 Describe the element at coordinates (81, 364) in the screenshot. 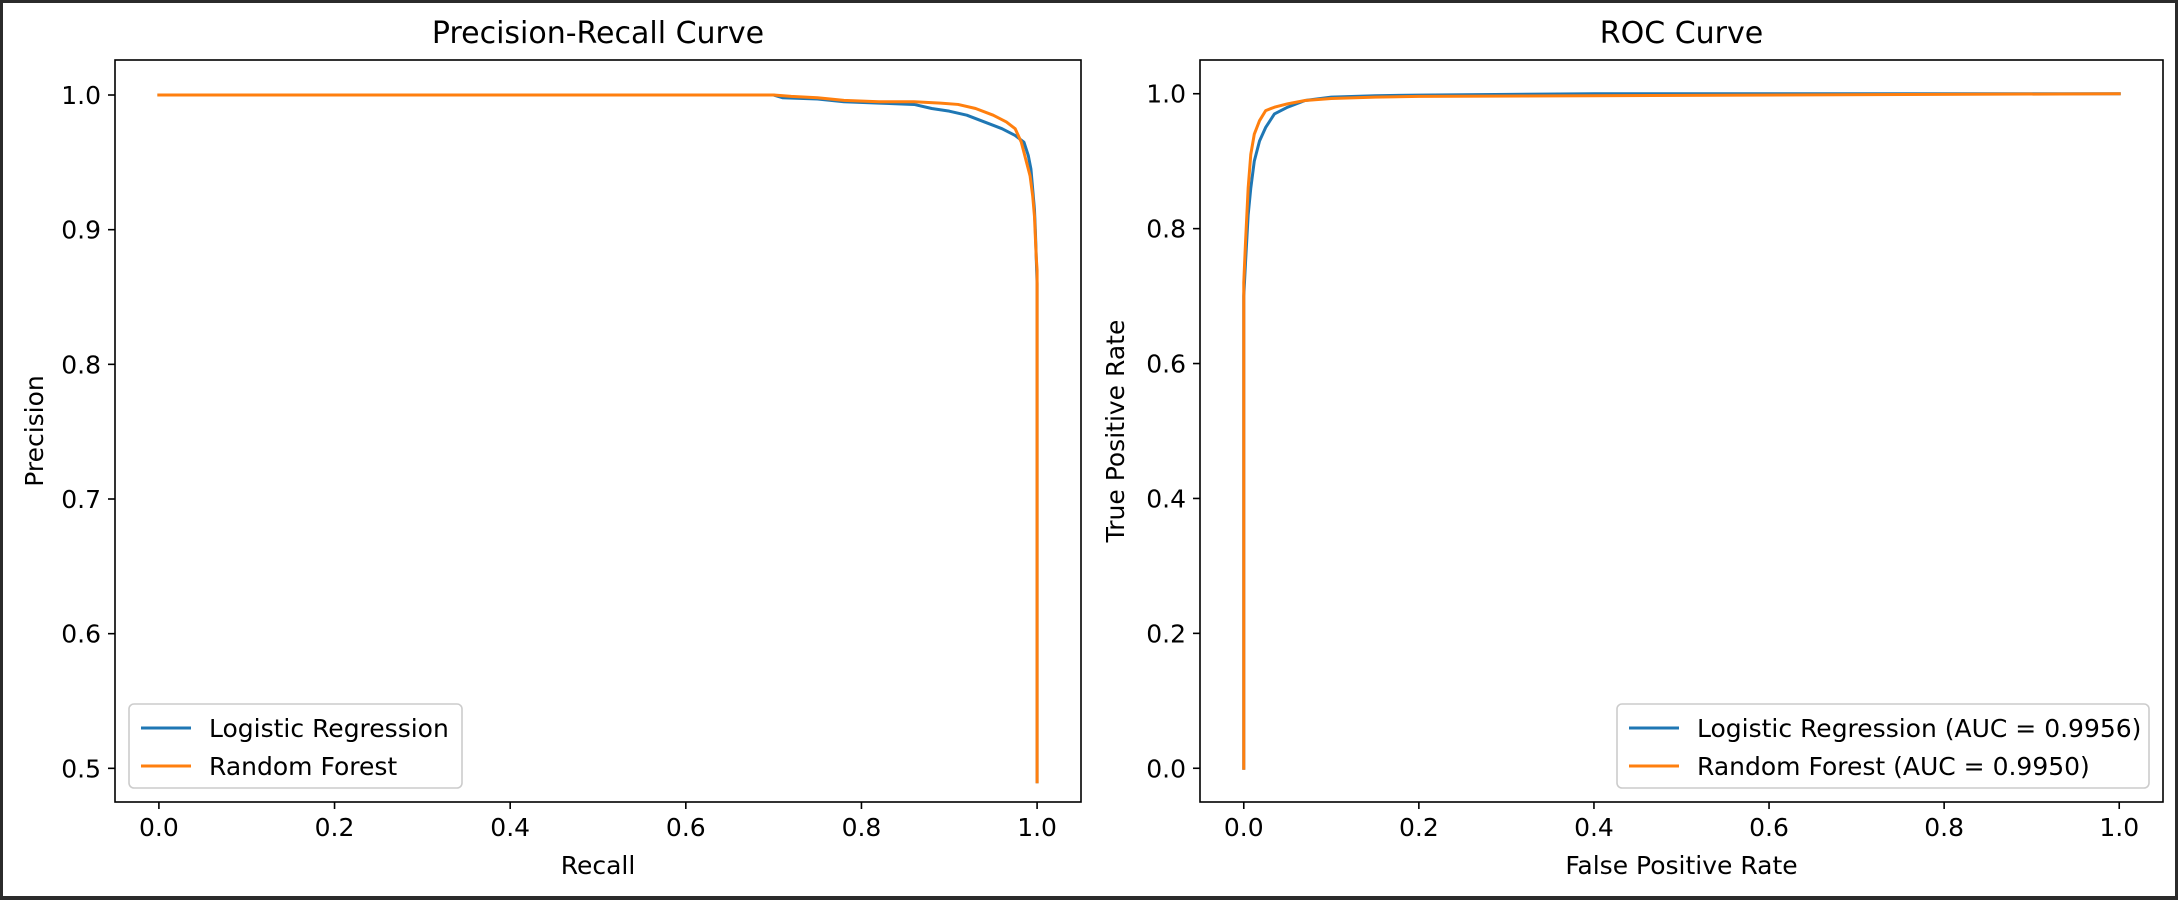

I see `chart1-ytick-label: 0.8` at that location.